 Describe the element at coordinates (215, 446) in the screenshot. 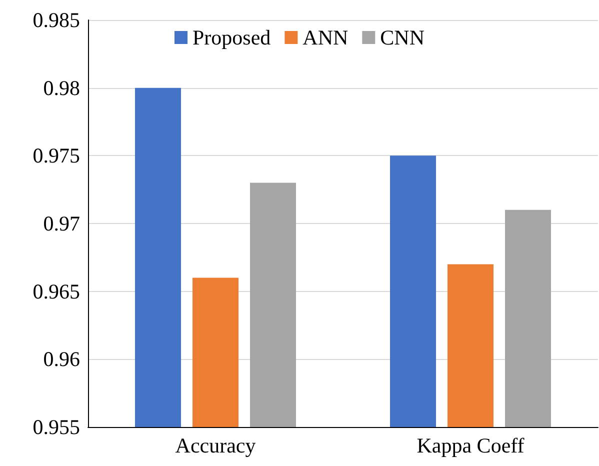

I see `x-tick-label: Accuracy` at that location.